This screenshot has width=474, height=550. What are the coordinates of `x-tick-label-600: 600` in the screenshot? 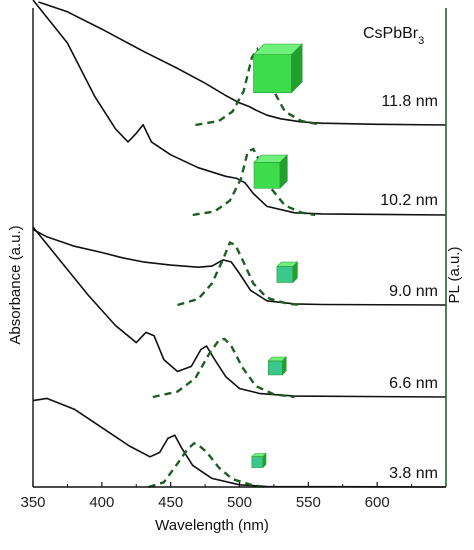 It's located at (377, 502).